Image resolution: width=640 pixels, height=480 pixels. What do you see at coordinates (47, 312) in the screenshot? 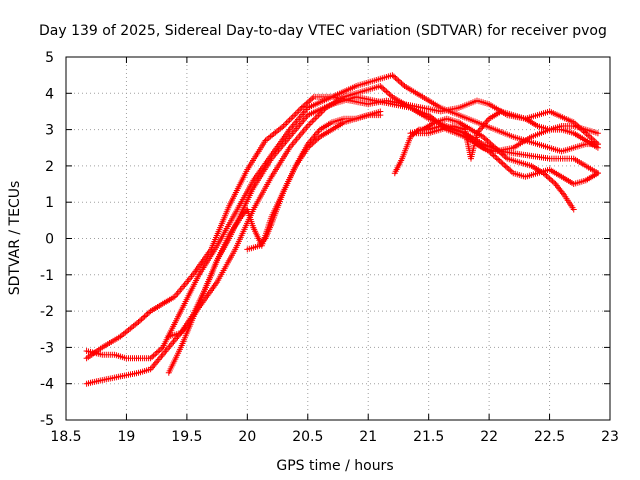
I see `y-tick-label: -2` at bounding box center [47, 312].